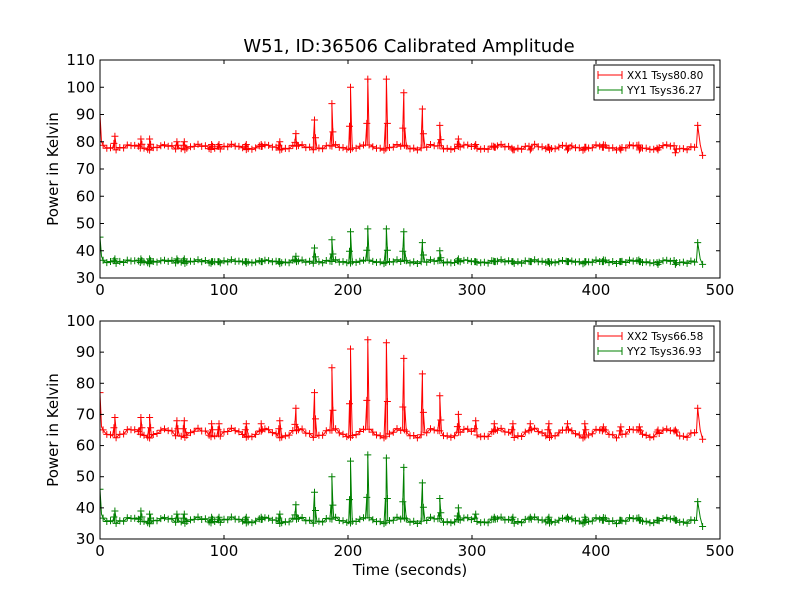 The height and width of the screenshot is (600, 800). I want to click on bottom-y-tick-label: 40, so click(85, 508).